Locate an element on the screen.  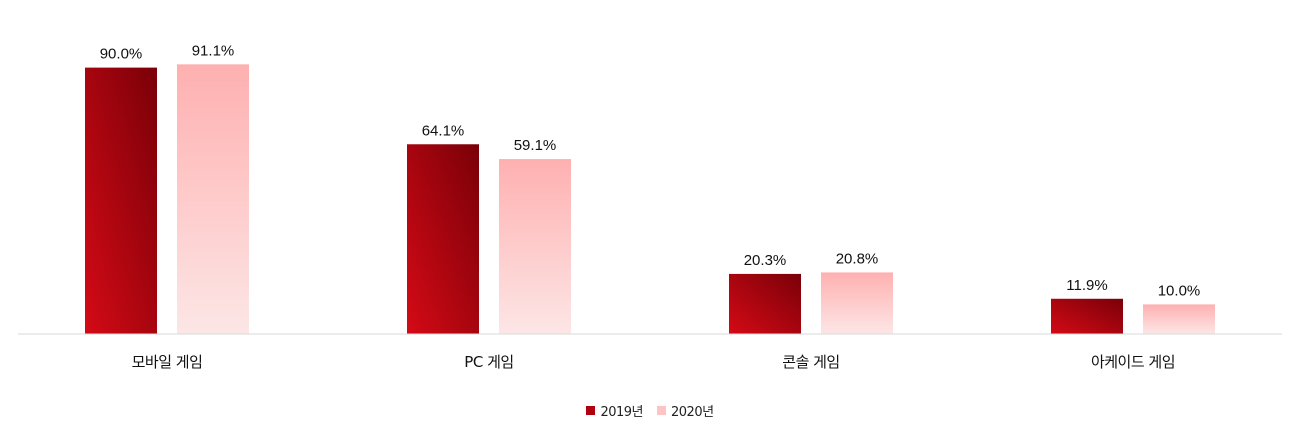
legend-item-2020: 2020년 is located at coordinates (685, 410).